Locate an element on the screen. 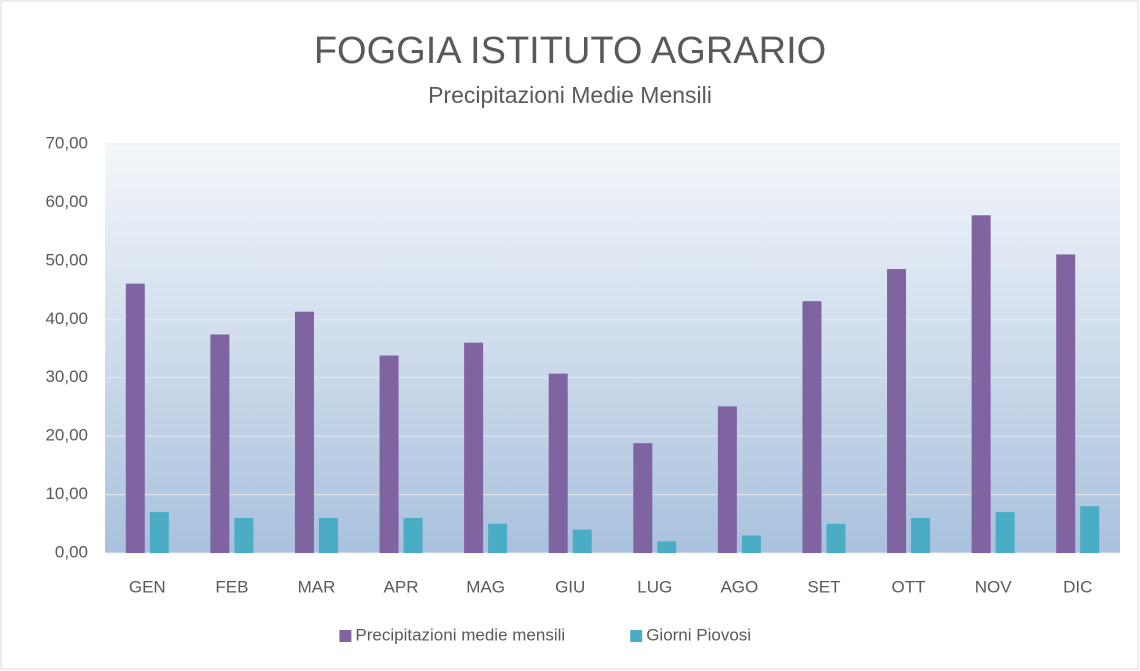 This screenshot has width=1140, height=671. x-tick-label: AGO is located at coordinates (739, 586).